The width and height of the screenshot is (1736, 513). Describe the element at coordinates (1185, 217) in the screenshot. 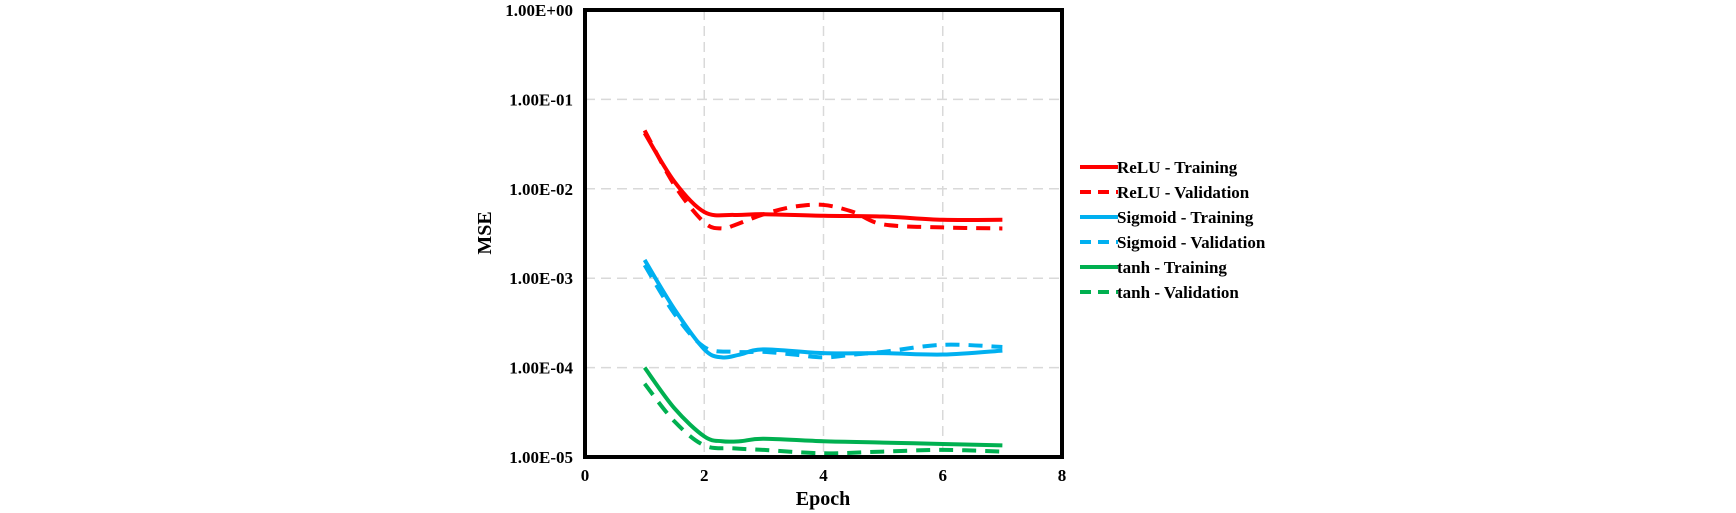

I see `legend-label-sigmoid-training: Sigmoid - Training` at that location.